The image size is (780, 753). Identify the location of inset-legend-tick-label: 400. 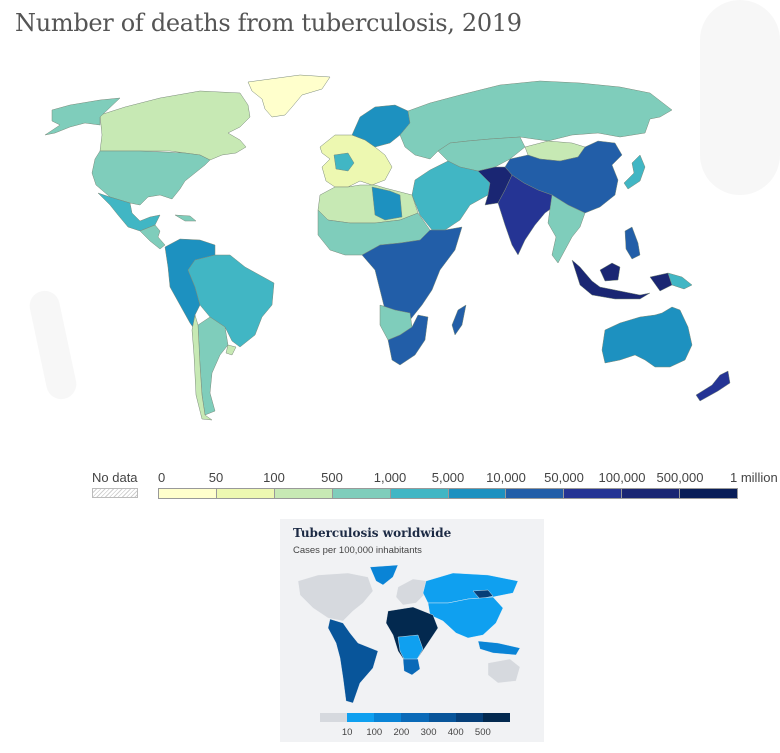
(455, 732).